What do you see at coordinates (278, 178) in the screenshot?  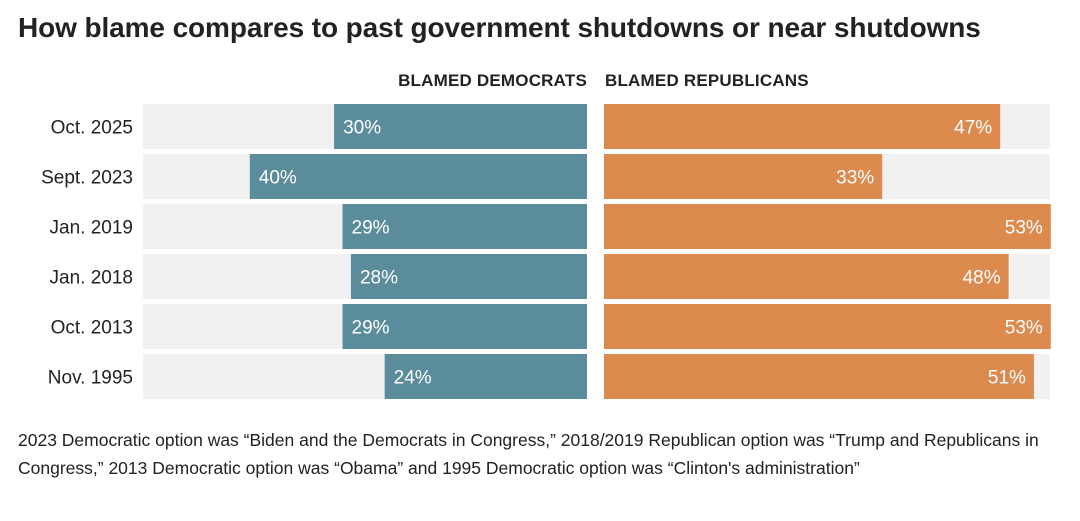 I see `data-label-democrats: 40%` at bounding box center [278, 178].